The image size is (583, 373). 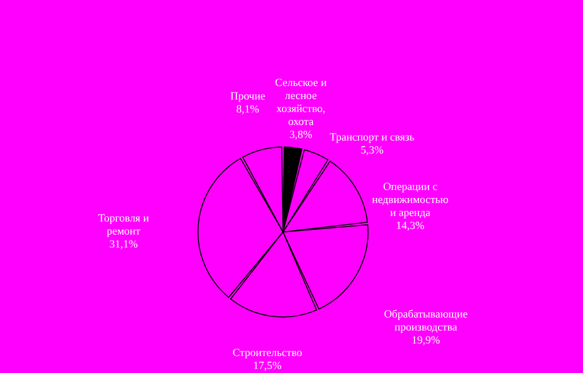 I want to click on slice-label: Обрабатывающие производства, so click(x=426, y=321).